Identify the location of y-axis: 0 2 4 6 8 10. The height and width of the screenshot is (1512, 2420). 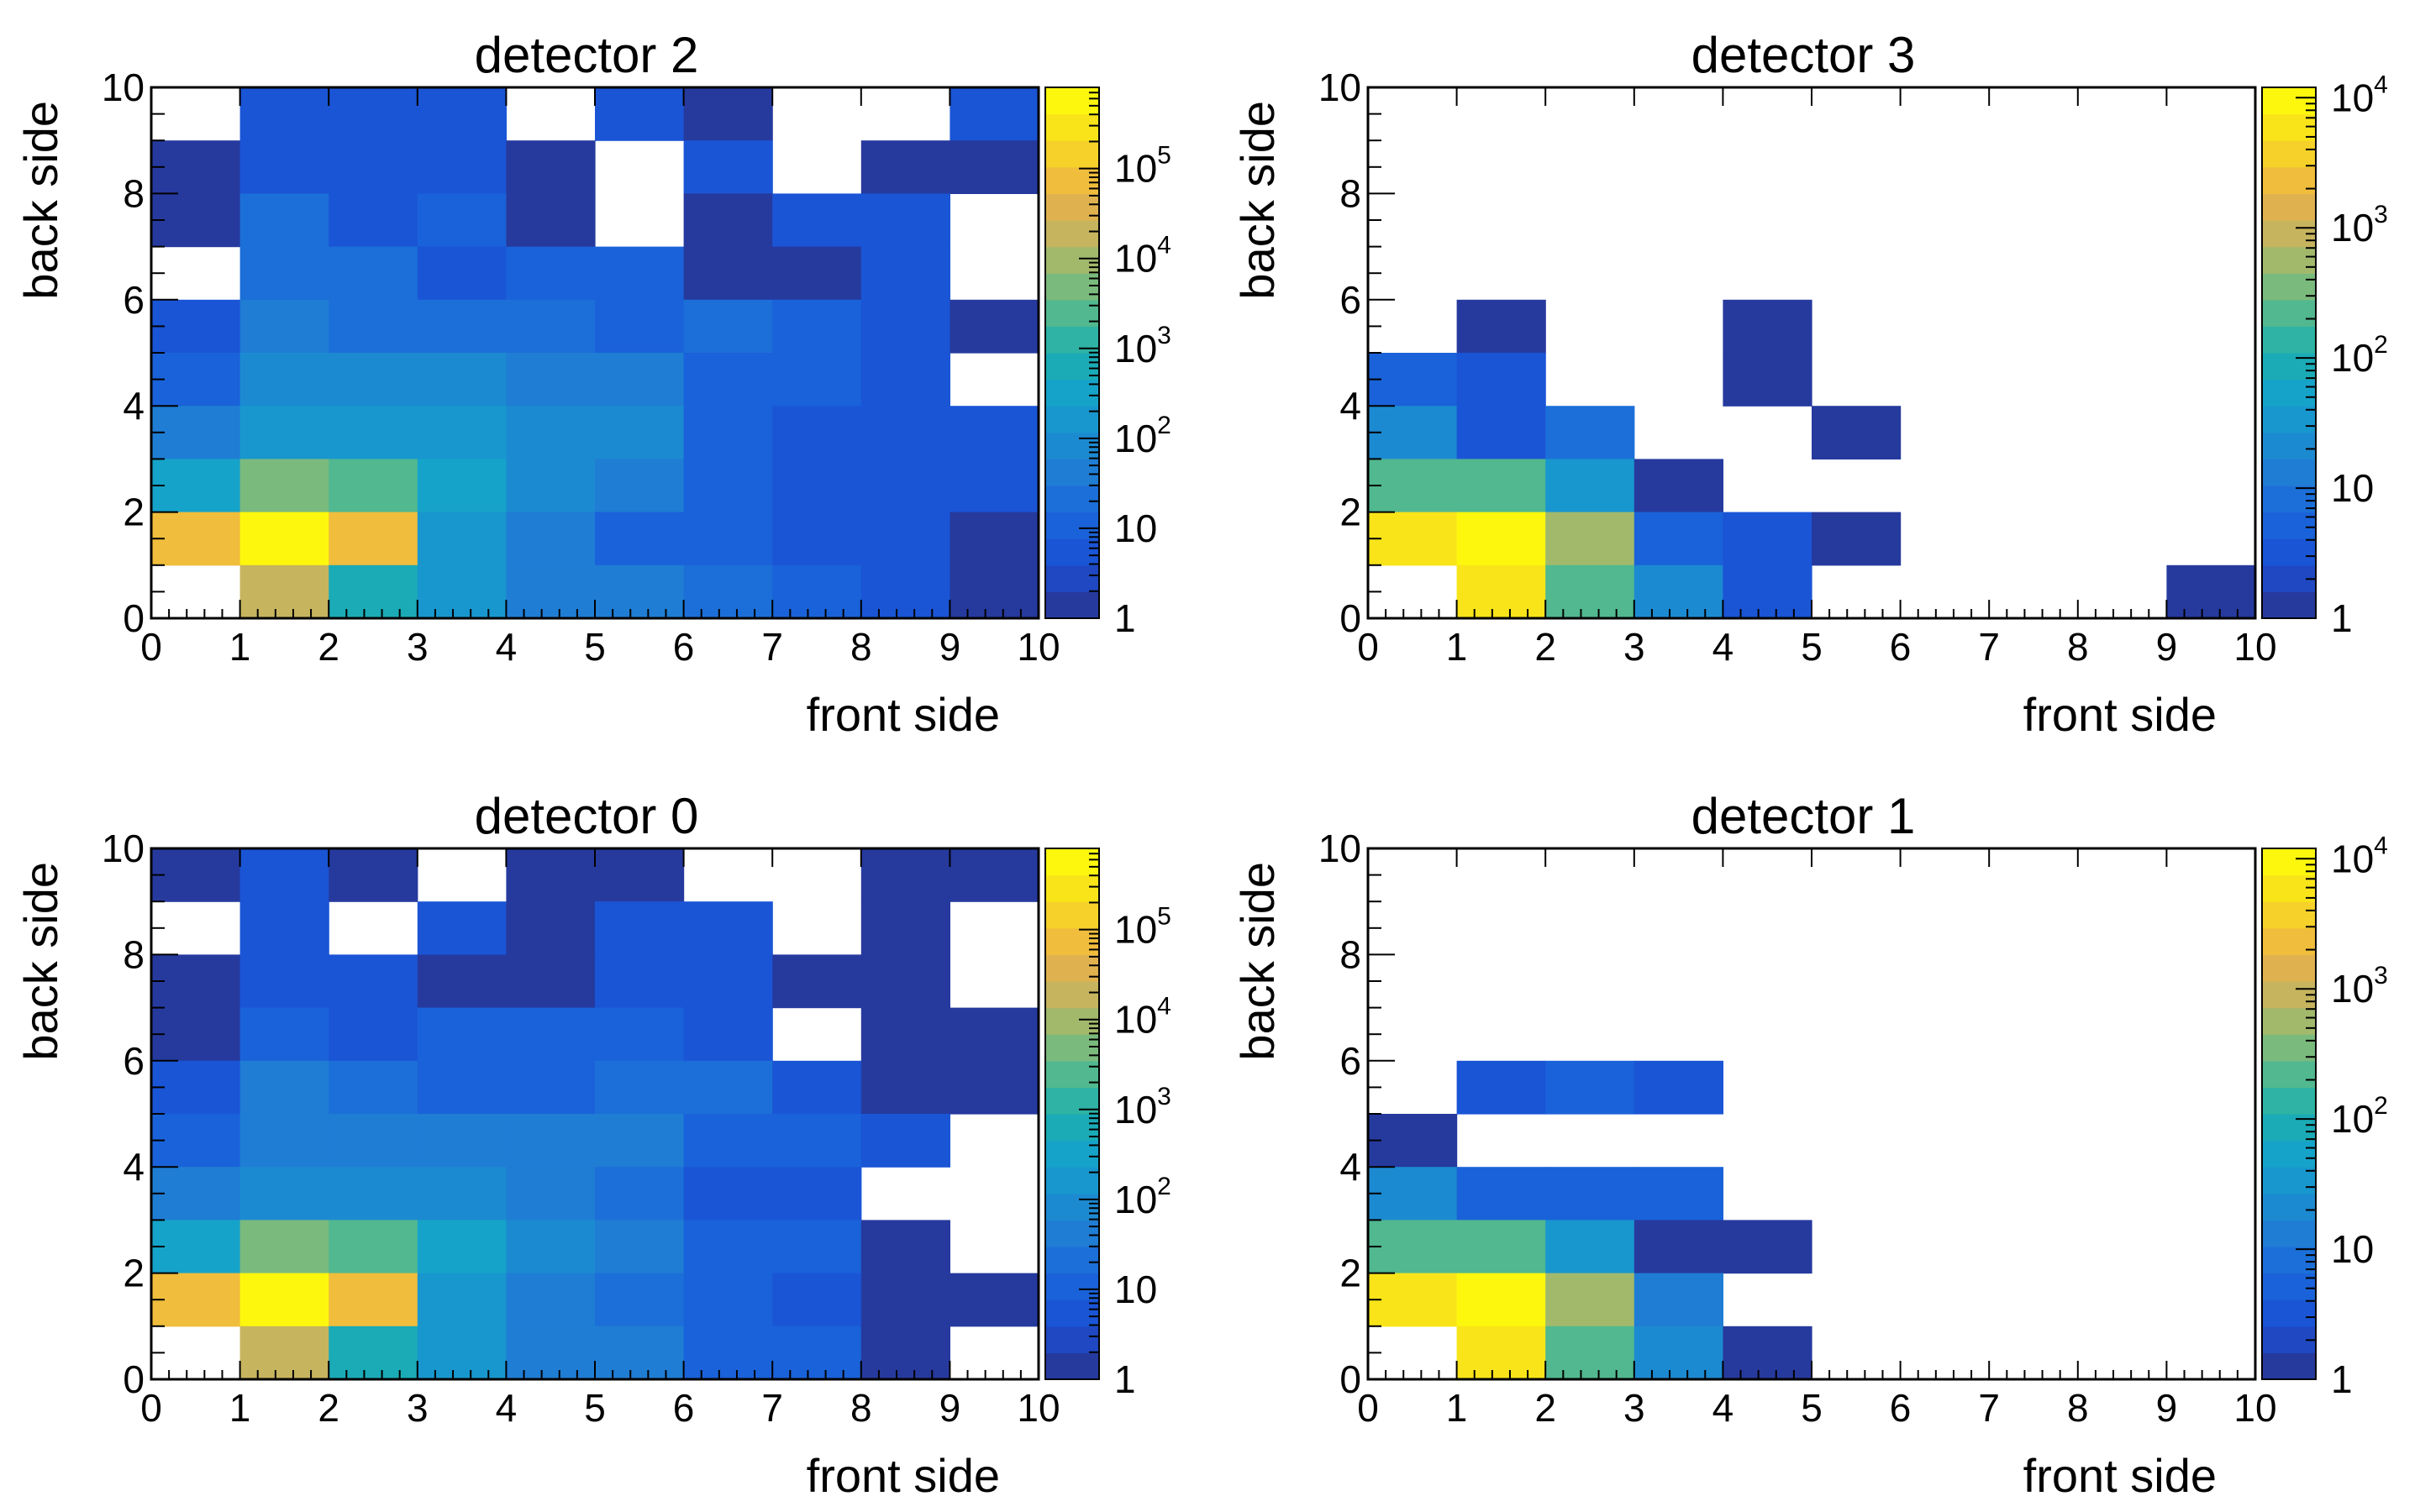
(140, 1114).